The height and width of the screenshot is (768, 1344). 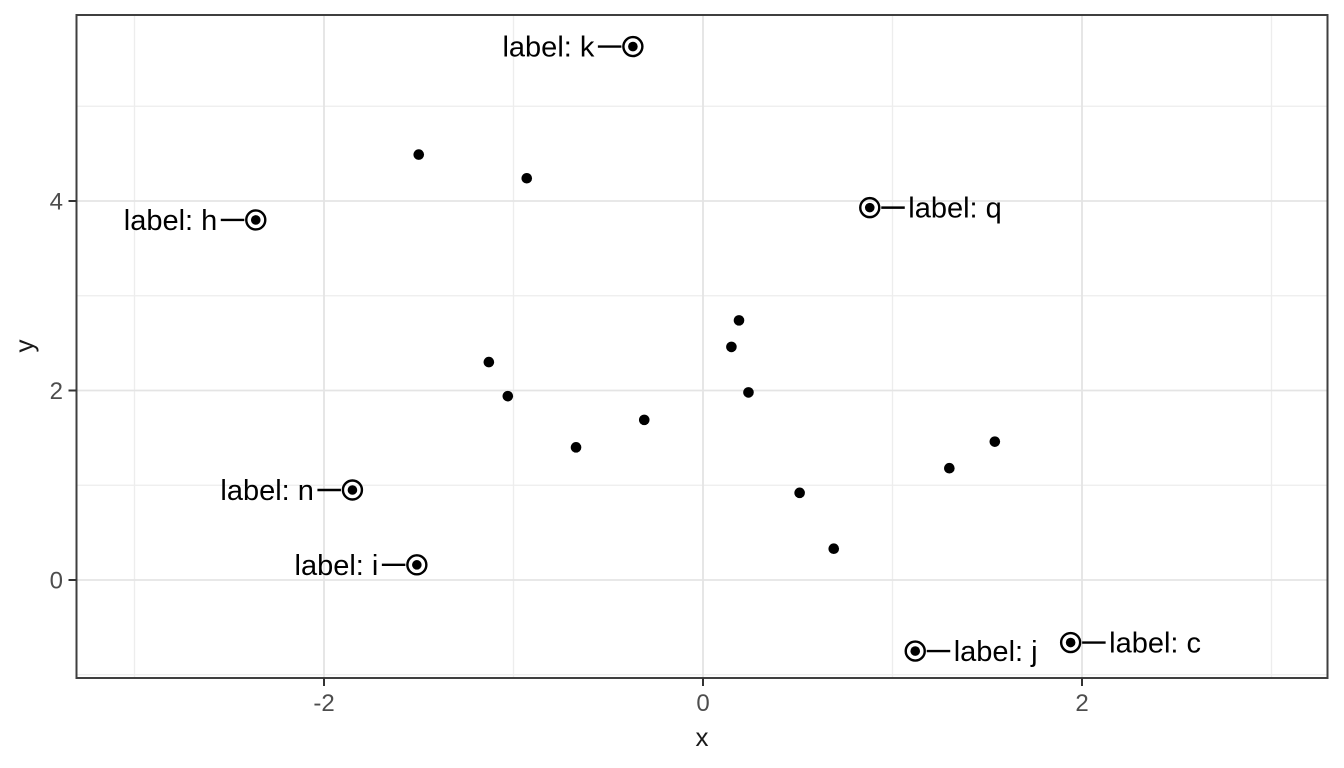 What do you see at coordinates (56, 581) in the screenshot?
I see `y-tick-label: 0` at bounding box center [56, 581].